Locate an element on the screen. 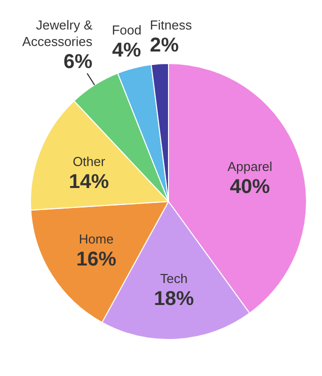  data-label: 14% is located at coordinates (89, 182).